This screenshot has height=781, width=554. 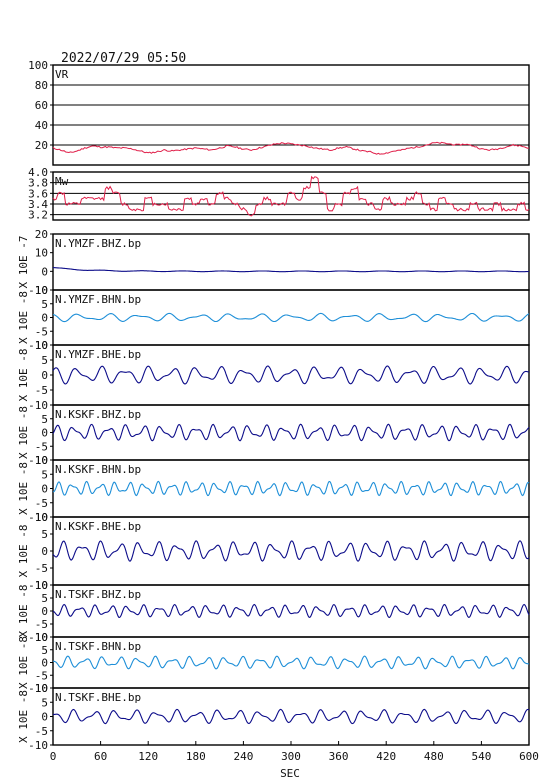 I want to click on panel-title: N.YMZF.BHN.bp, so click(x=98, y=299).